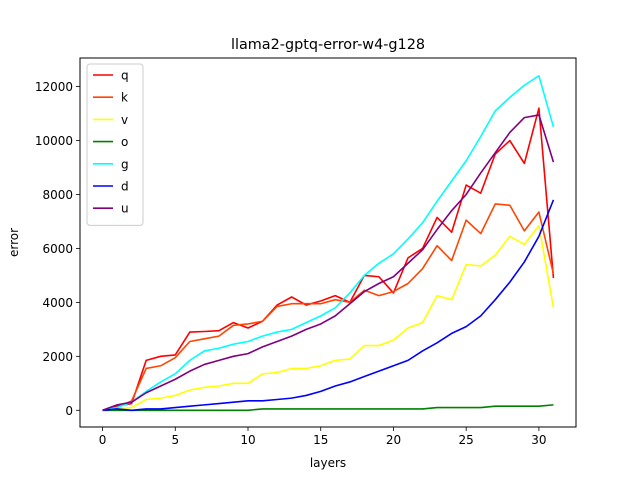  What do you see at coordinates (124, 98) in the screenshot?
I see `legend-label-k: k` at bounding box center [124, 98].